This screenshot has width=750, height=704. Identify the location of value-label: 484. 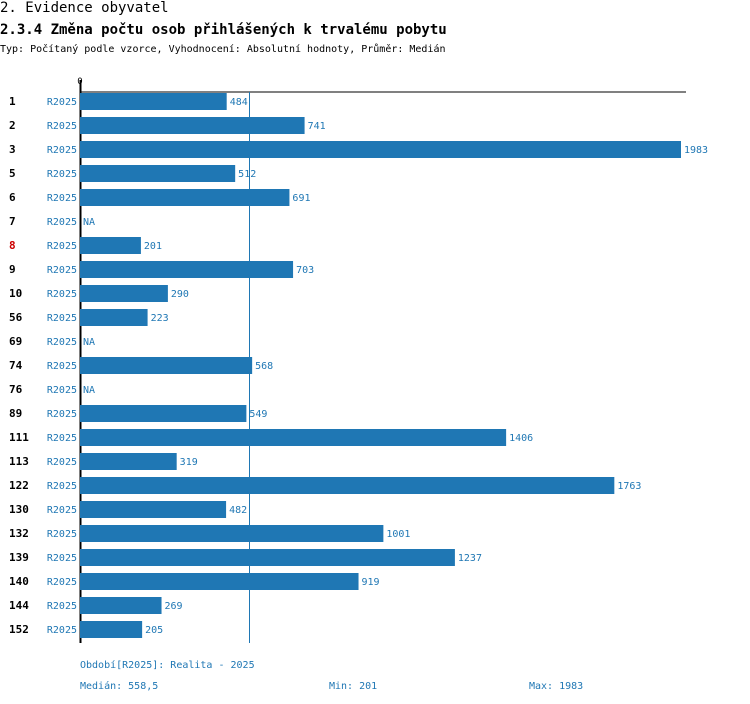
(239, 102).